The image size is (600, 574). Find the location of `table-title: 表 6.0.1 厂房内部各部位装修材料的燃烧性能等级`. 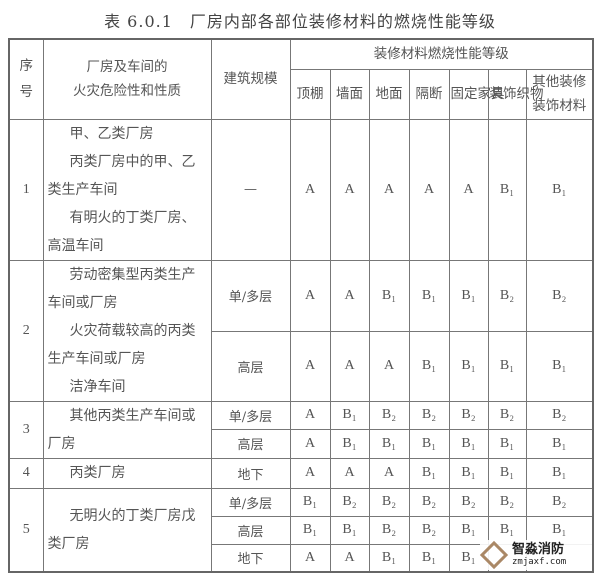

table-title: 表 6.0.1 厂房内部各部位装修材料的燃烧性能等级 is located at coordinates (300, 21).